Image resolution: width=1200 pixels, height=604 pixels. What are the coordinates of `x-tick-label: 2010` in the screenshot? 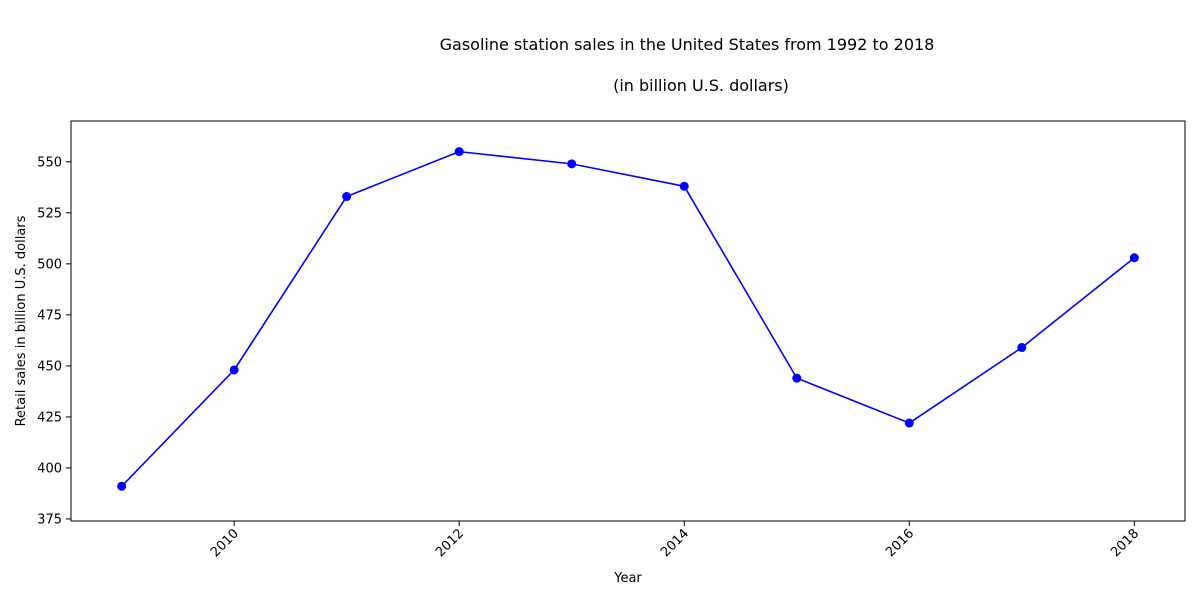 It's located at (225, 543).